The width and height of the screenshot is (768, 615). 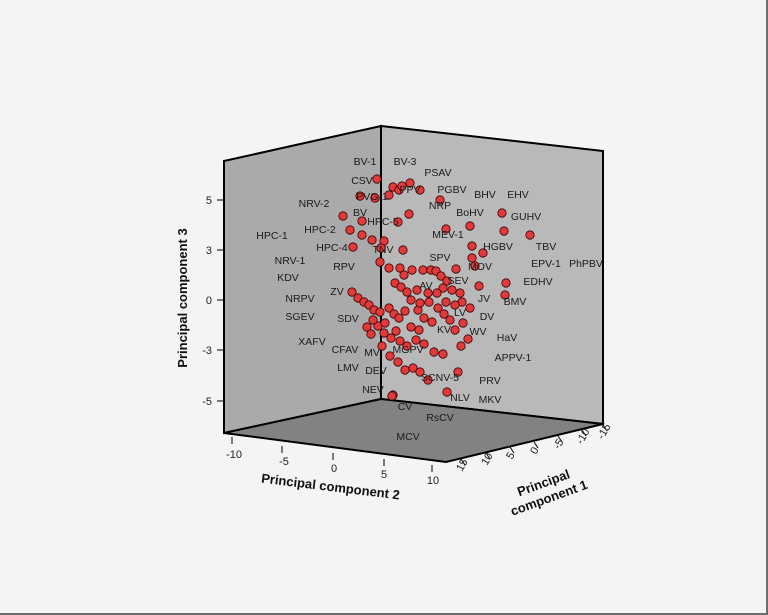 What do you see at coordinates (334, 469) in the screenshot?
I see `y-tick-label: 0` at bounding box center [334, 469].